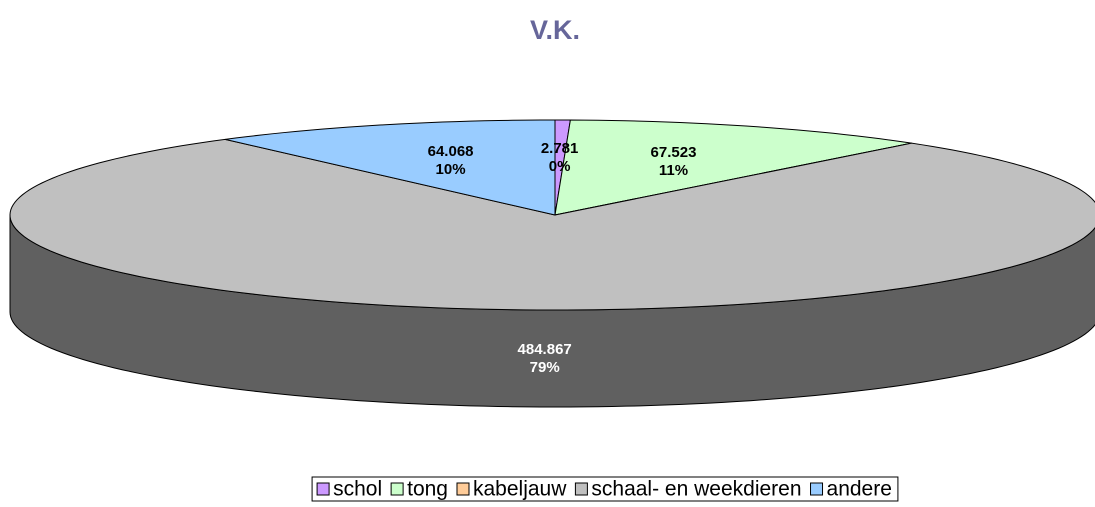 This screenshot has height=507, width=1095. What do you see at coordinates (520, 489) in the screenshot?
I see `legend-label: kabeljauw` at bounding box center [520, 489].